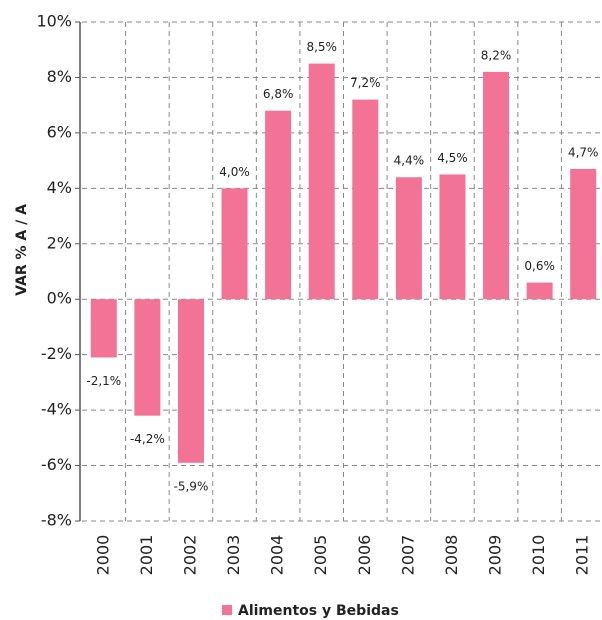 The width and height of the screenshot is (602, 620). I want to click on x-tick-label: 2002, so click(189, 555).